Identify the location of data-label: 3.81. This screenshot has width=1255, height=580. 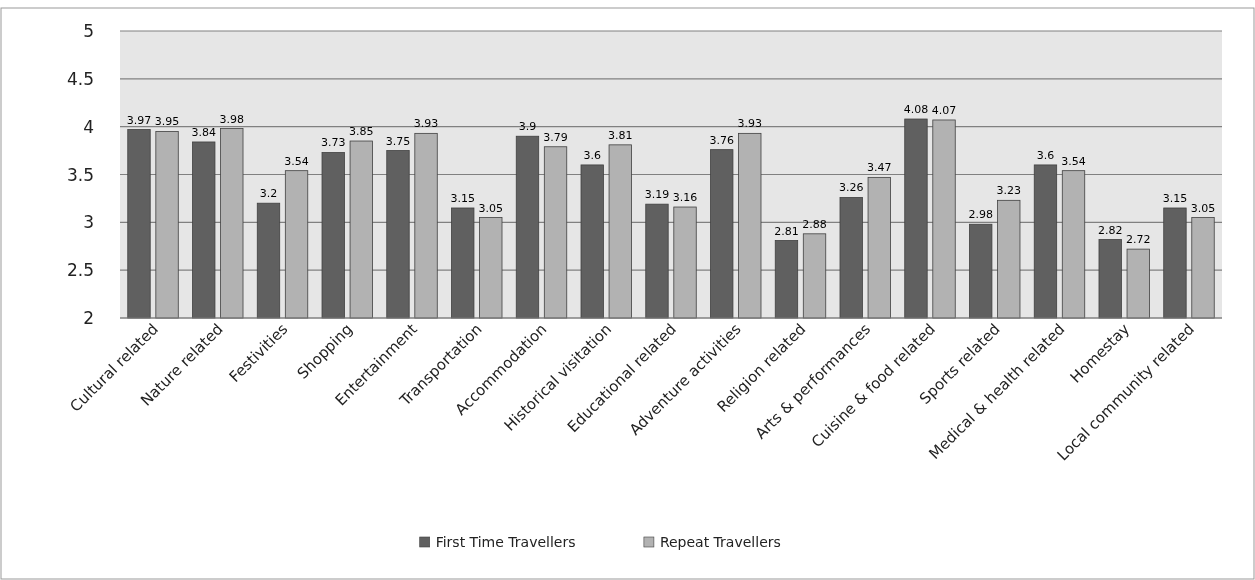
(620, 135).